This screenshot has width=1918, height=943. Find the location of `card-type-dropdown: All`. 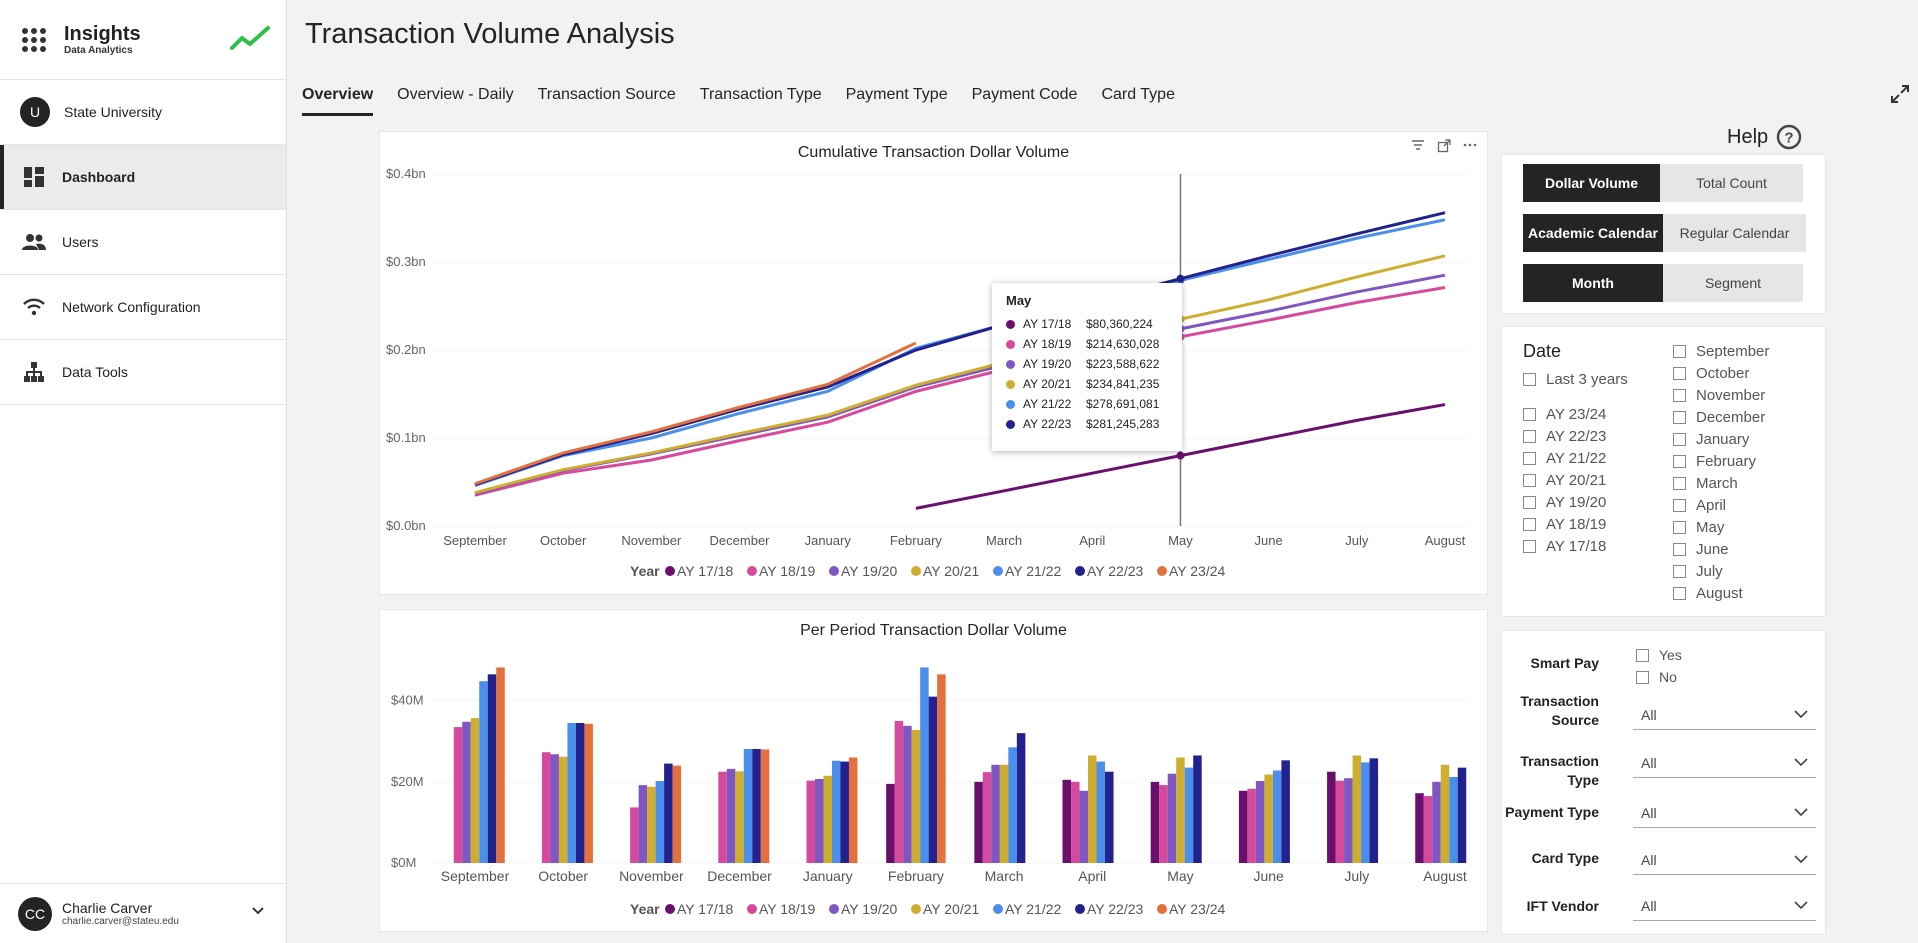

card-type-dropdown: All is located at coordinates (1724, 860).